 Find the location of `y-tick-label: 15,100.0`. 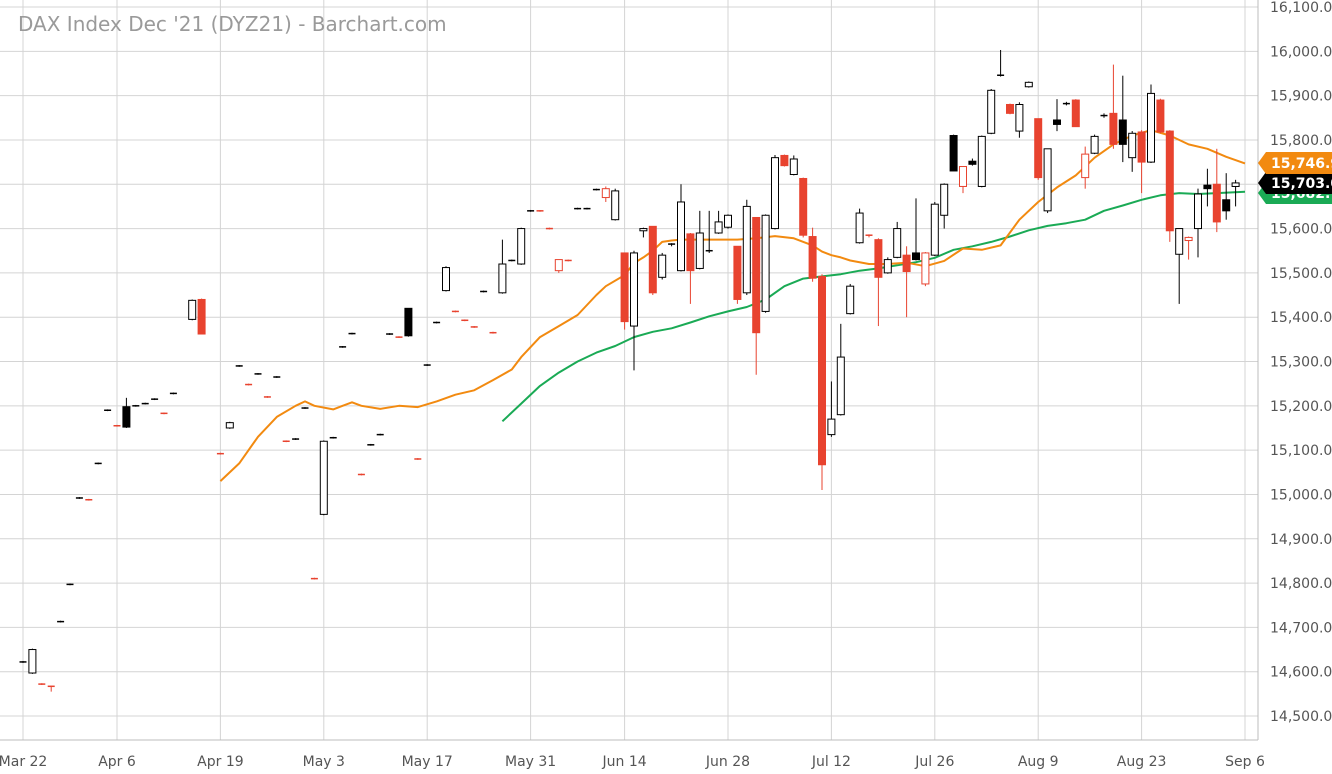

y-tick-label: 15,100.0 is located at coordinates (1301, 451).